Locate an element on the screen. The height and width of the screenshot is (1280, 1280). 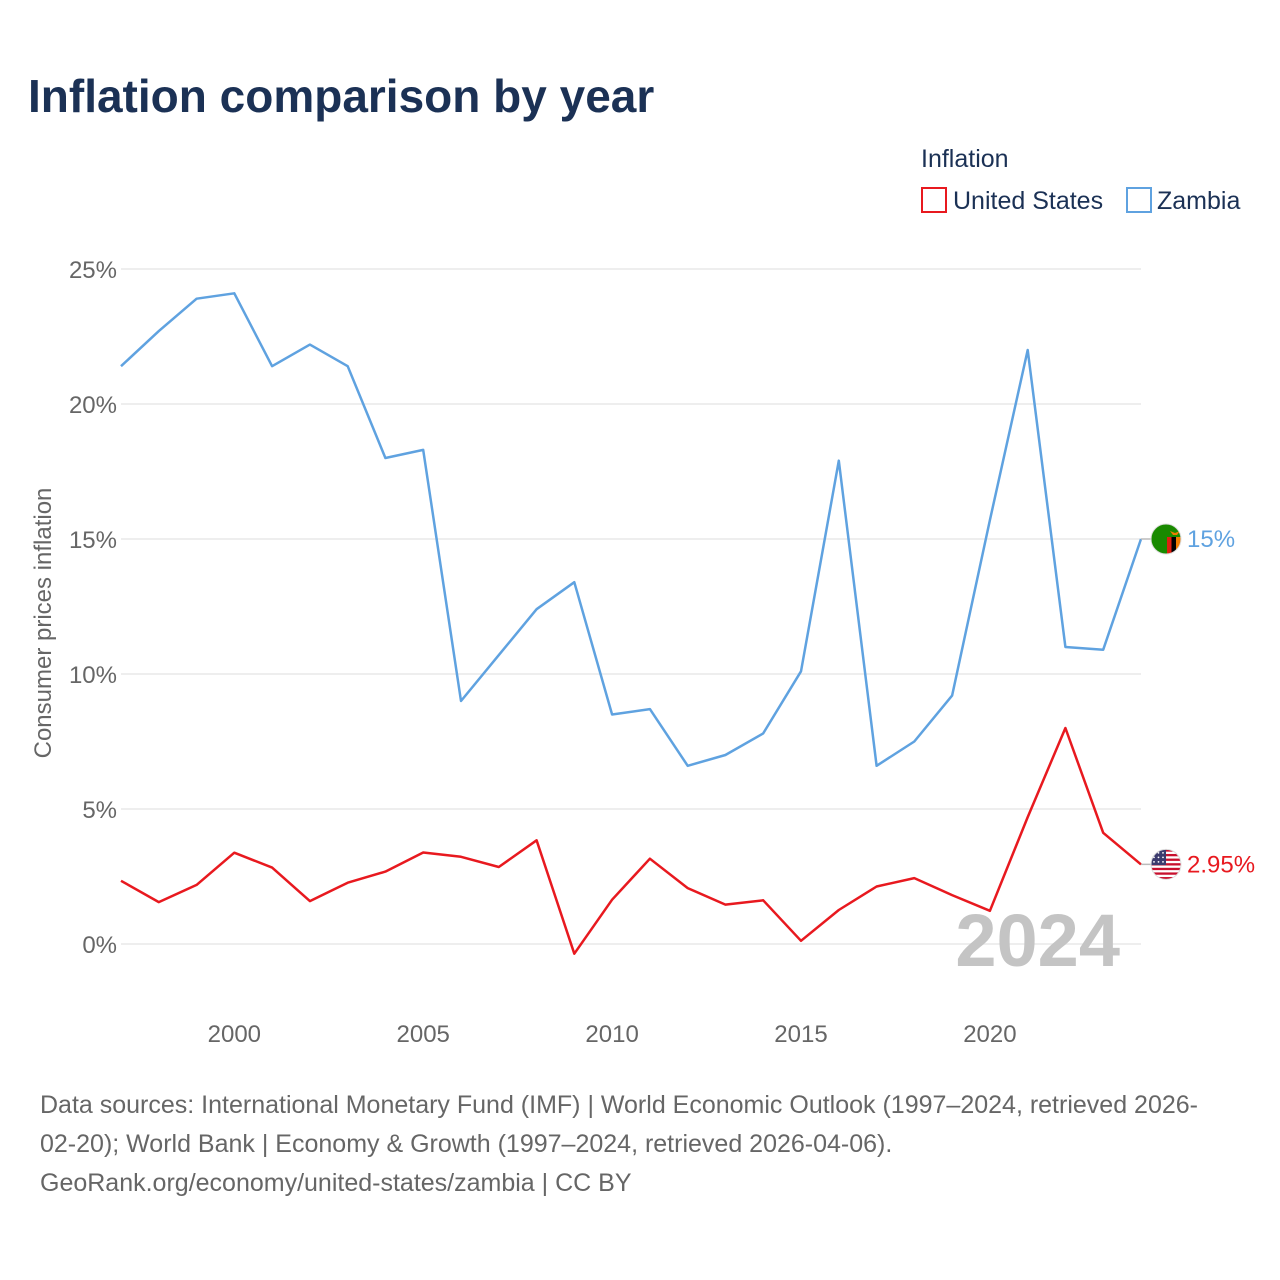
legend-title: Inflation is located at coordinates (965, 159).